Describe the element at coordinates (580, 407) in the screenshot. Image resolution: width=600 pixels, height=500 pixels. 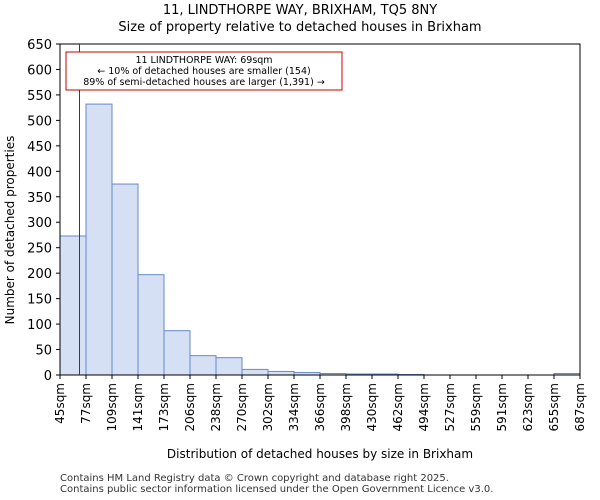
I see `x-tick-label: 687sqm` at that location.